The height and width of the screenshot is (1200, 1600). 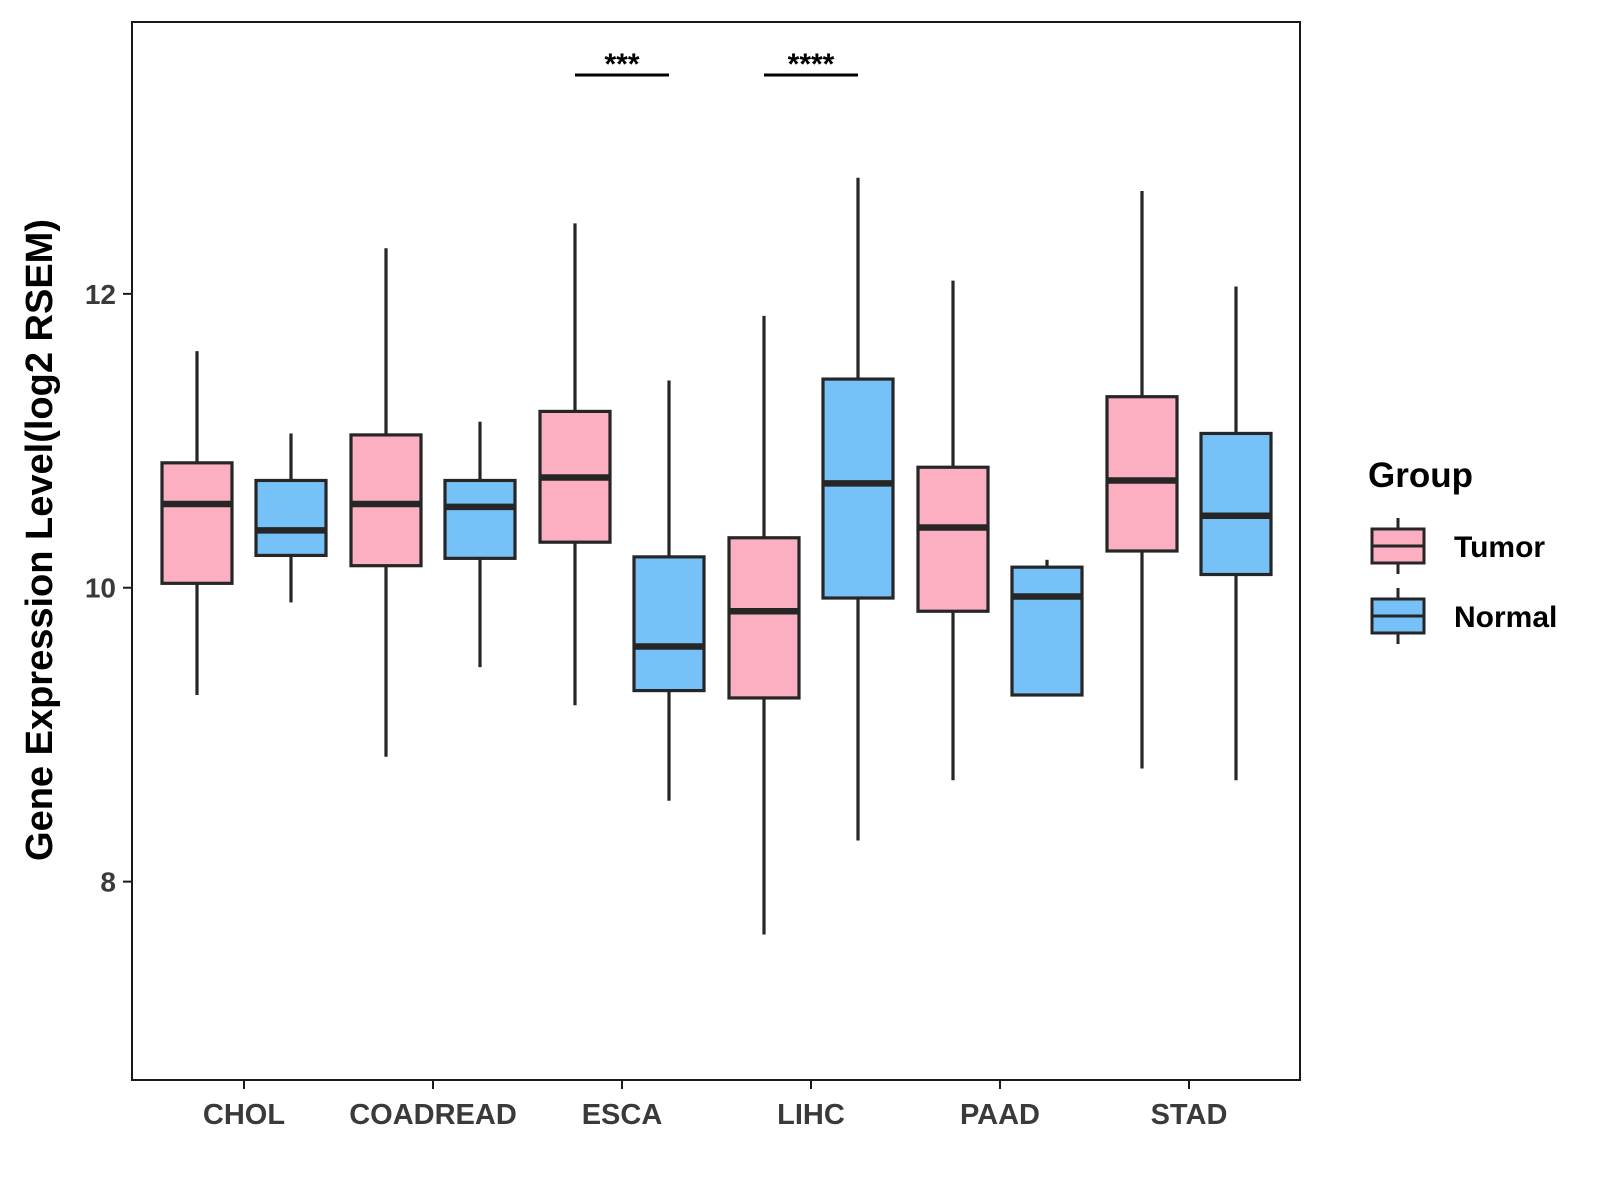 I want to click on significance-annotations: *** ****, so click(x=716, y=64).